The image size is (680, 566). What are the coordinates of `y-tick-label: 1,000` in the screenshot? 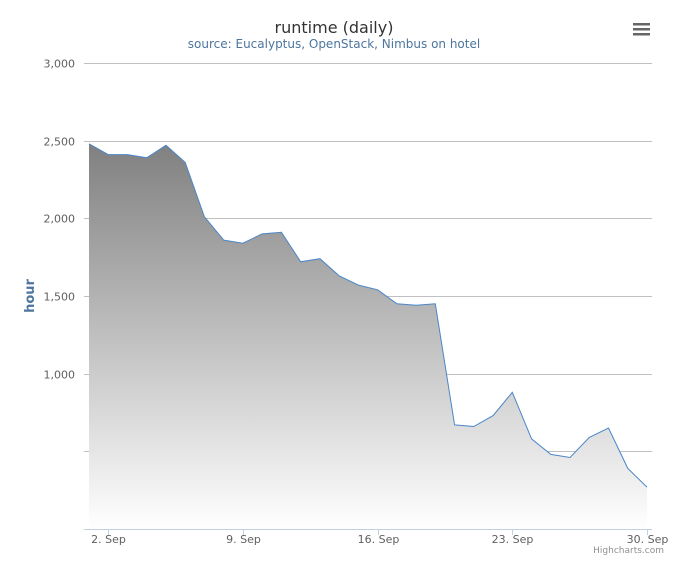 It's located at (60, 375).